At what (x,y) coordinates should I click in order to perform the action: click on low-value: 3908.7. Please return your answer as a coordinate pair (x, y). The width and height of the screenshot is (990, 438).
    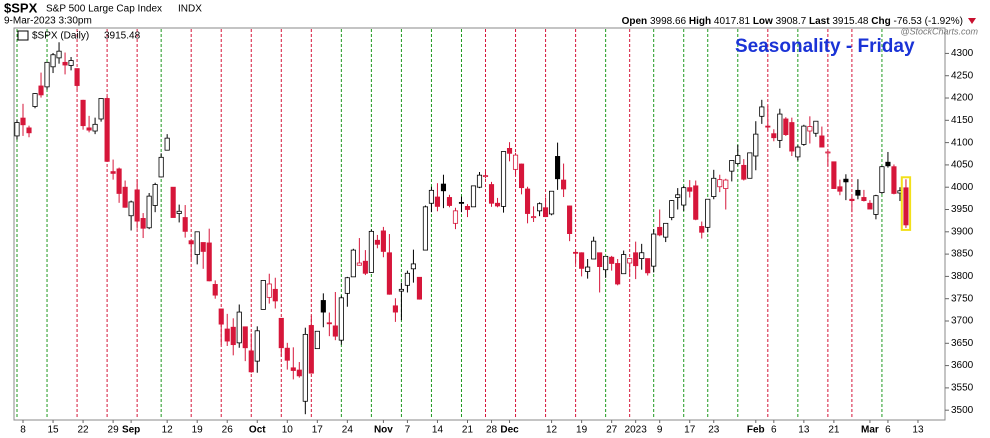
    Looking at the image, I should click on (791, 21).